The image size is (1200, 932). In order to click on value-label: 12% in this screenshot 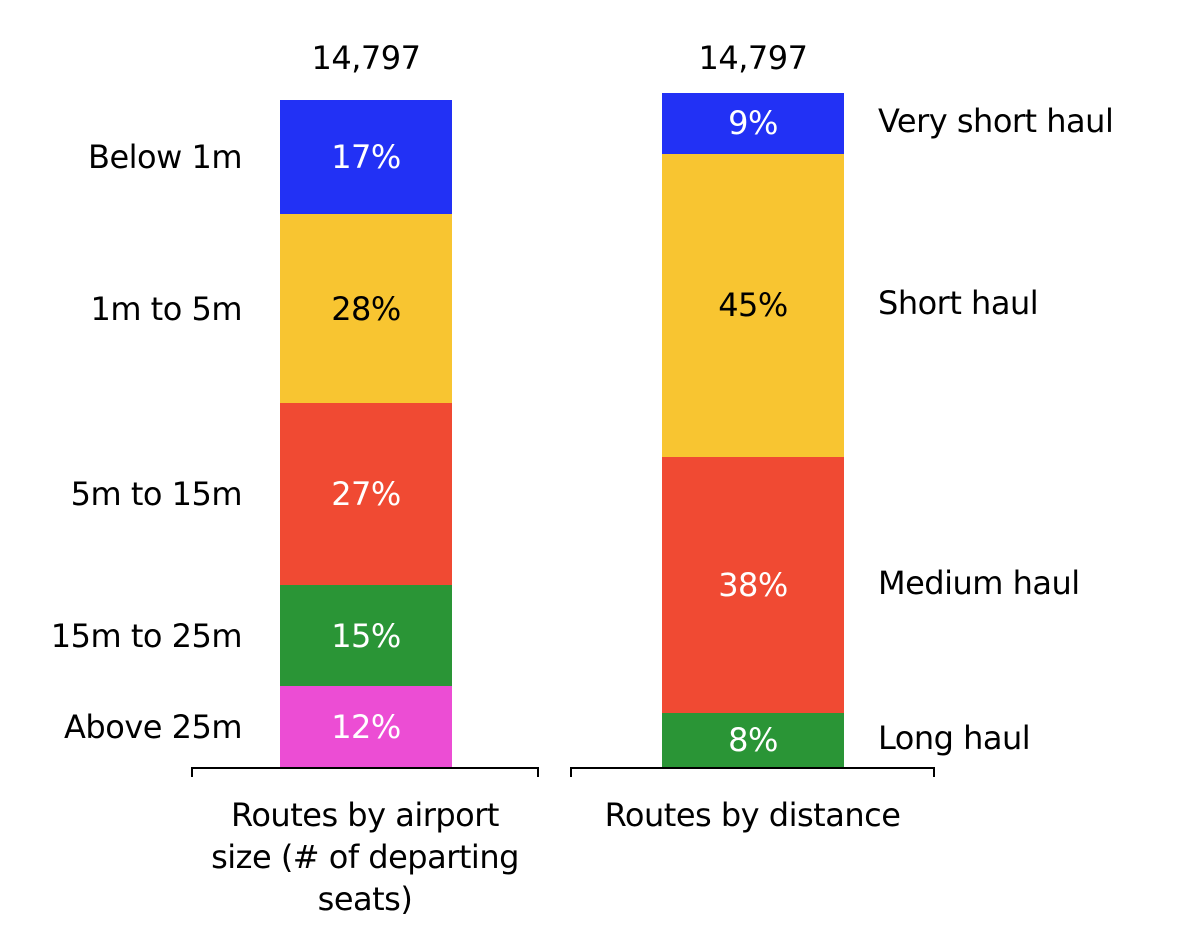, I will do `click(366, 726)`.